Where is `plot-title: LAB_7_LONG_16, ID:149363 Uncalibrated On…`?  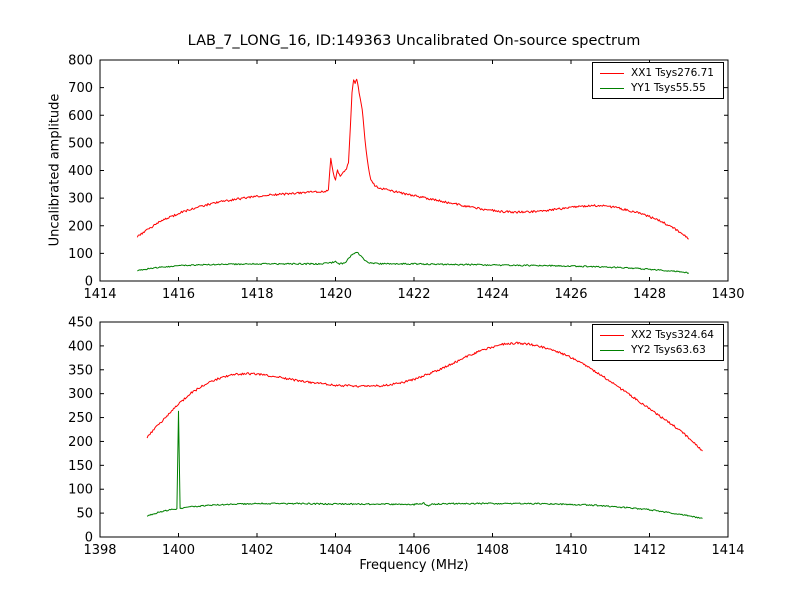
plot-title: LAB_7_LONG_16, ID:149363 Uncalibrated On… is located at coordinates (414, 41).